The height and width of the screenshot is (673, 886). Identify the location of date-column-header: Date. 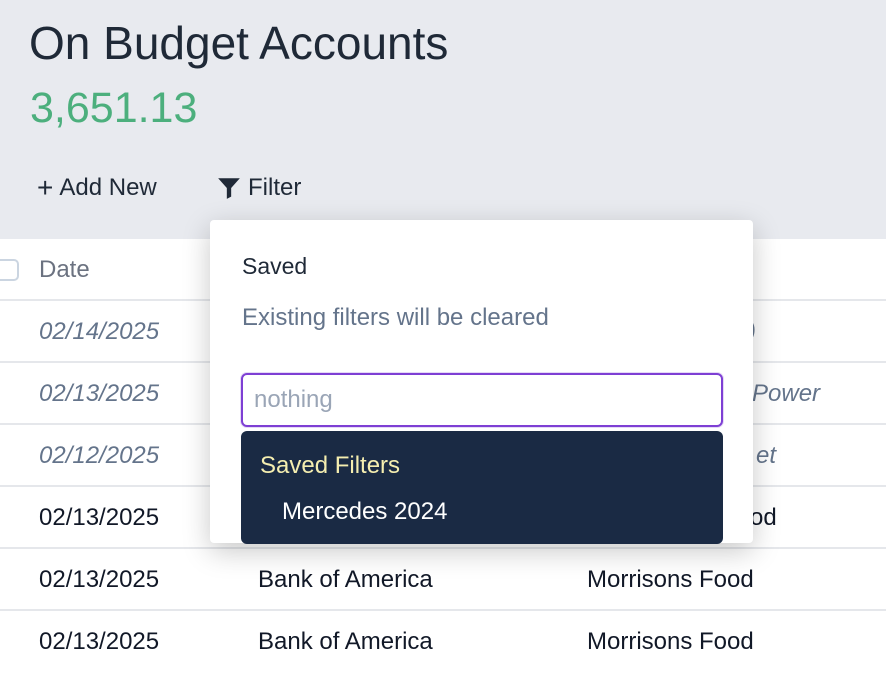
(64, 269).